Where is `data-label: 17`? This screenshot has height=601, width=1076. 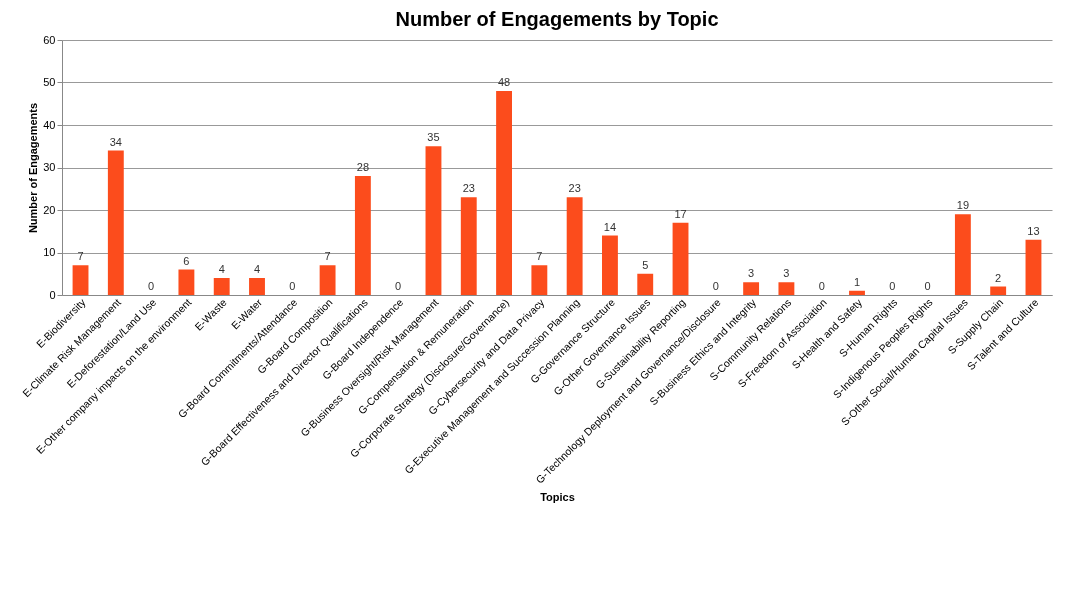 data-label: 17 is located at coordinates (680, 213).